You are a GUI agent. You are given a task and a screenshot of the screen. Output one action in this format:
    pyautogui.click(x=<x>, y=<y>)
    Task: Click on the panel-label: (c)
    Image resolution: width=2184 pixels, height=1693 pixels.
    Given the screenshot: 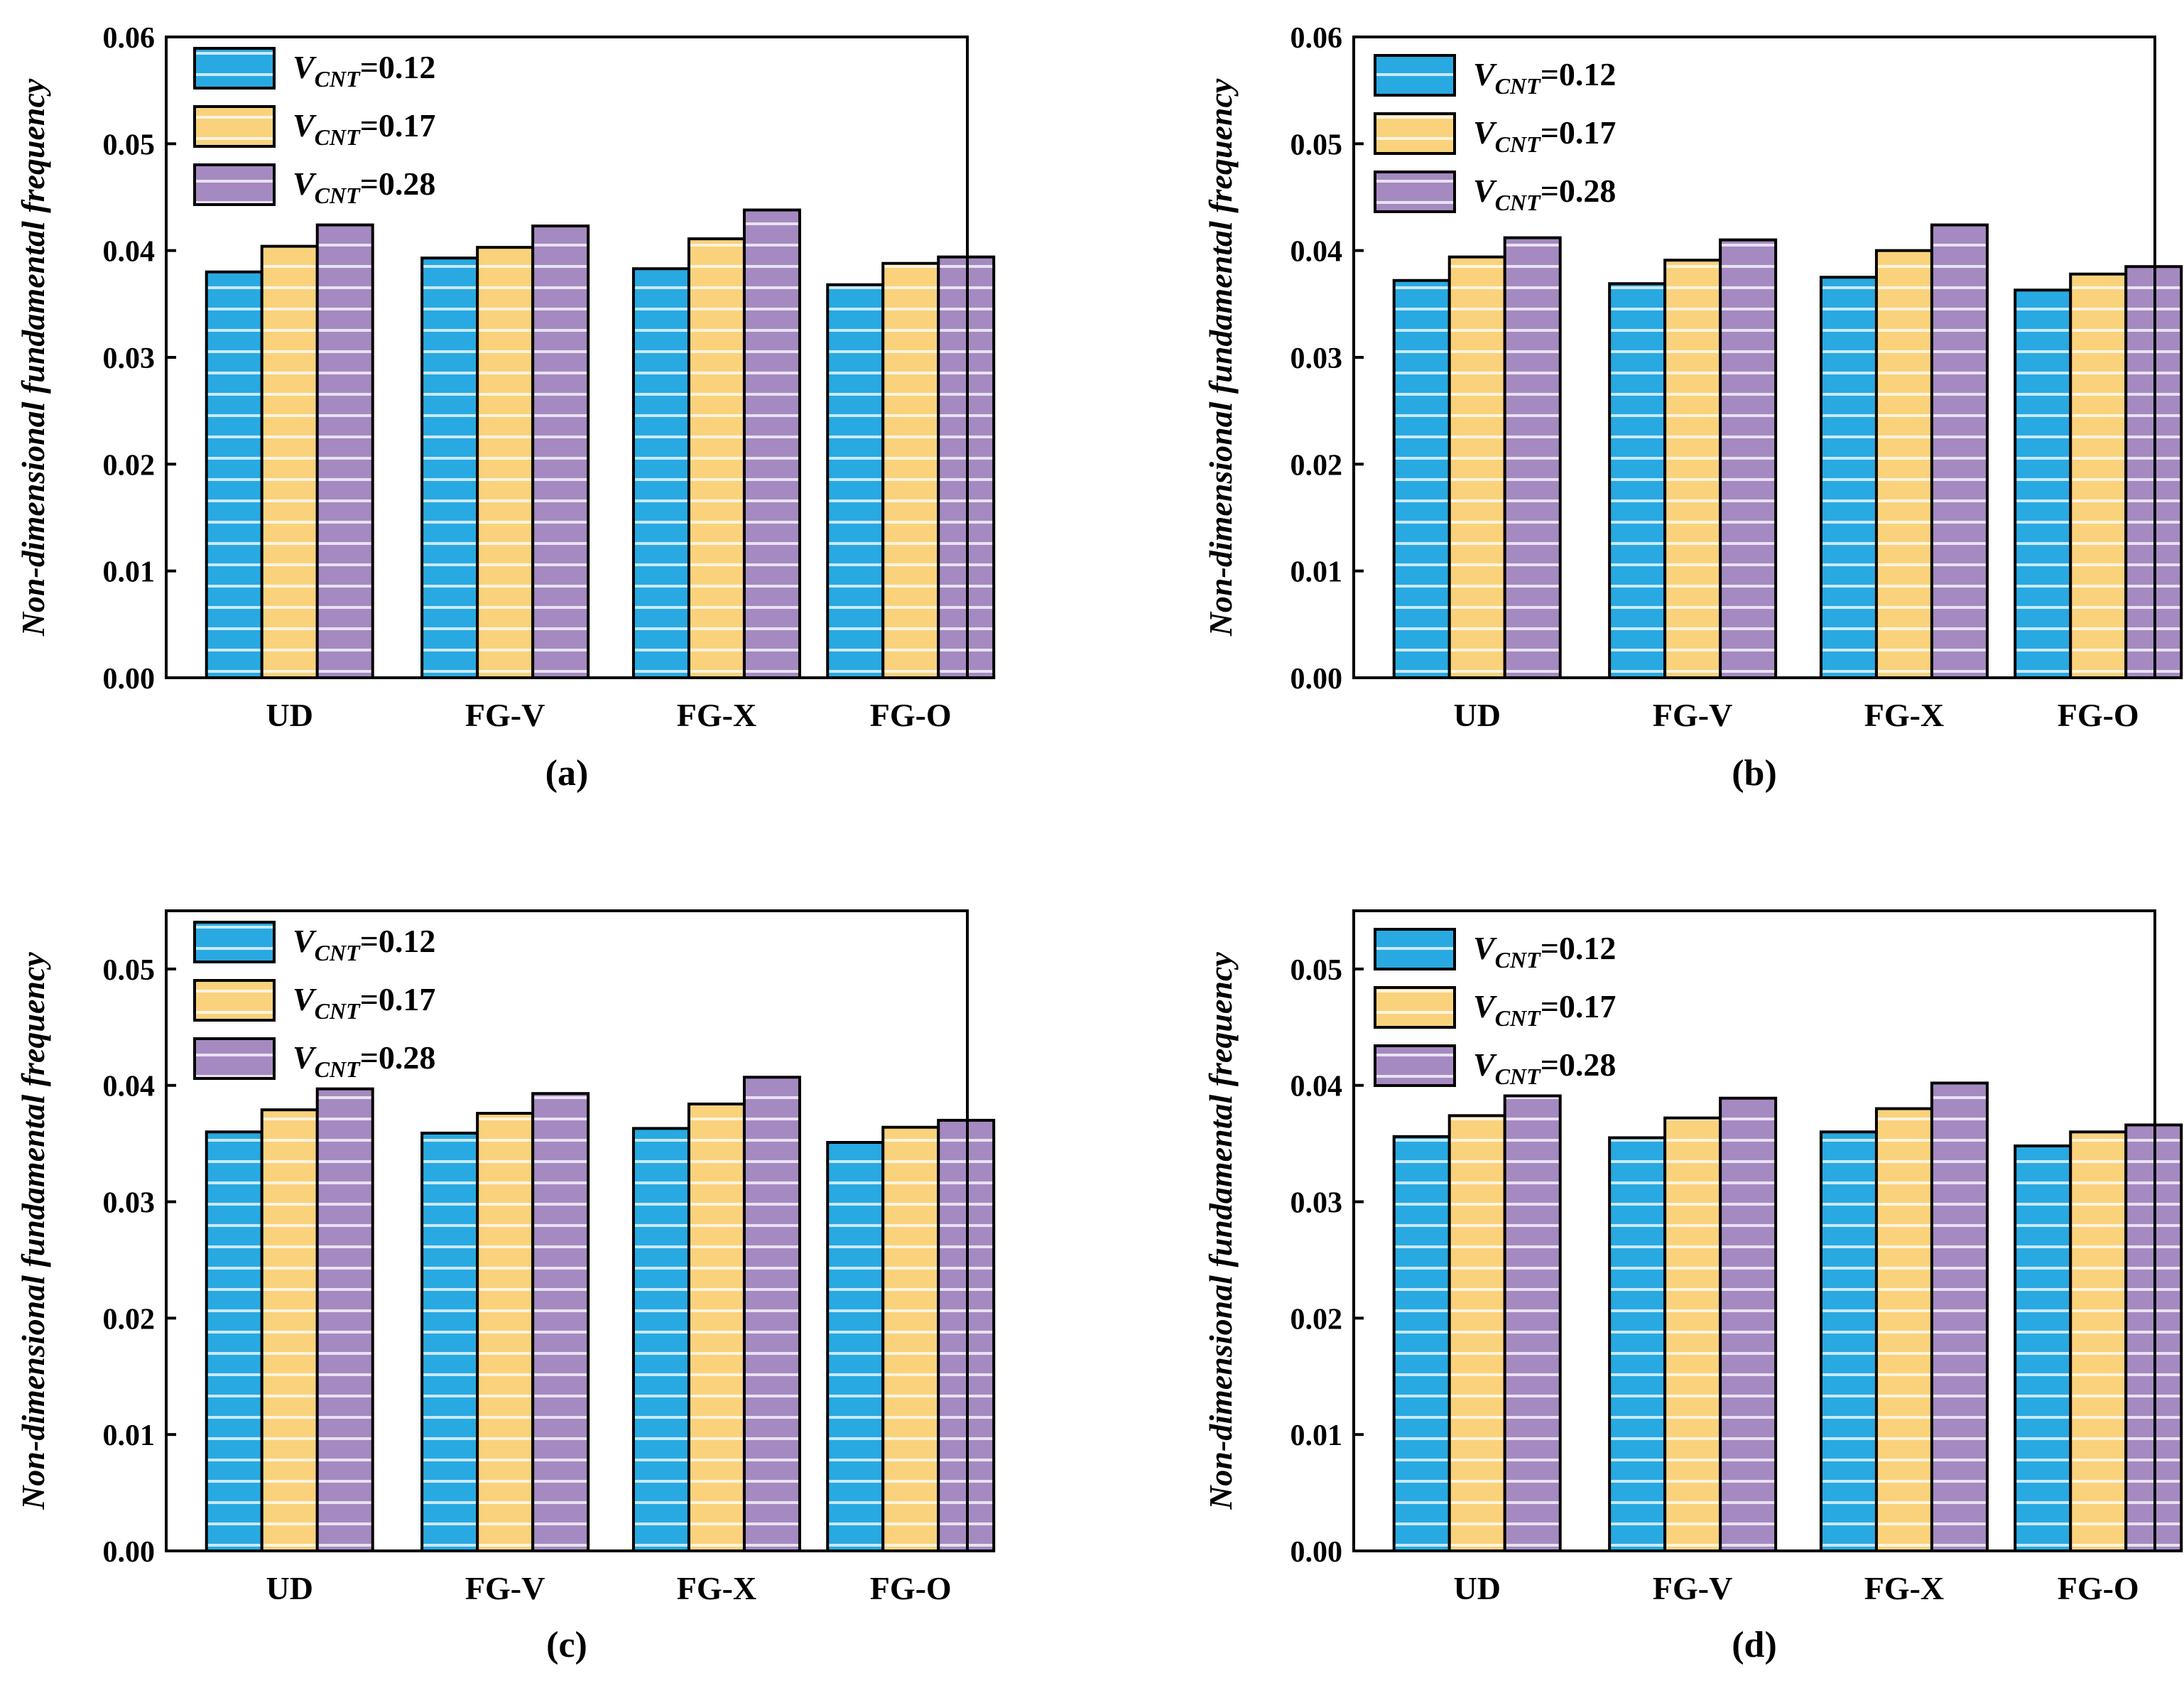 What is the action you would take?
    pyautogui.click(x=566, y=1645)
    